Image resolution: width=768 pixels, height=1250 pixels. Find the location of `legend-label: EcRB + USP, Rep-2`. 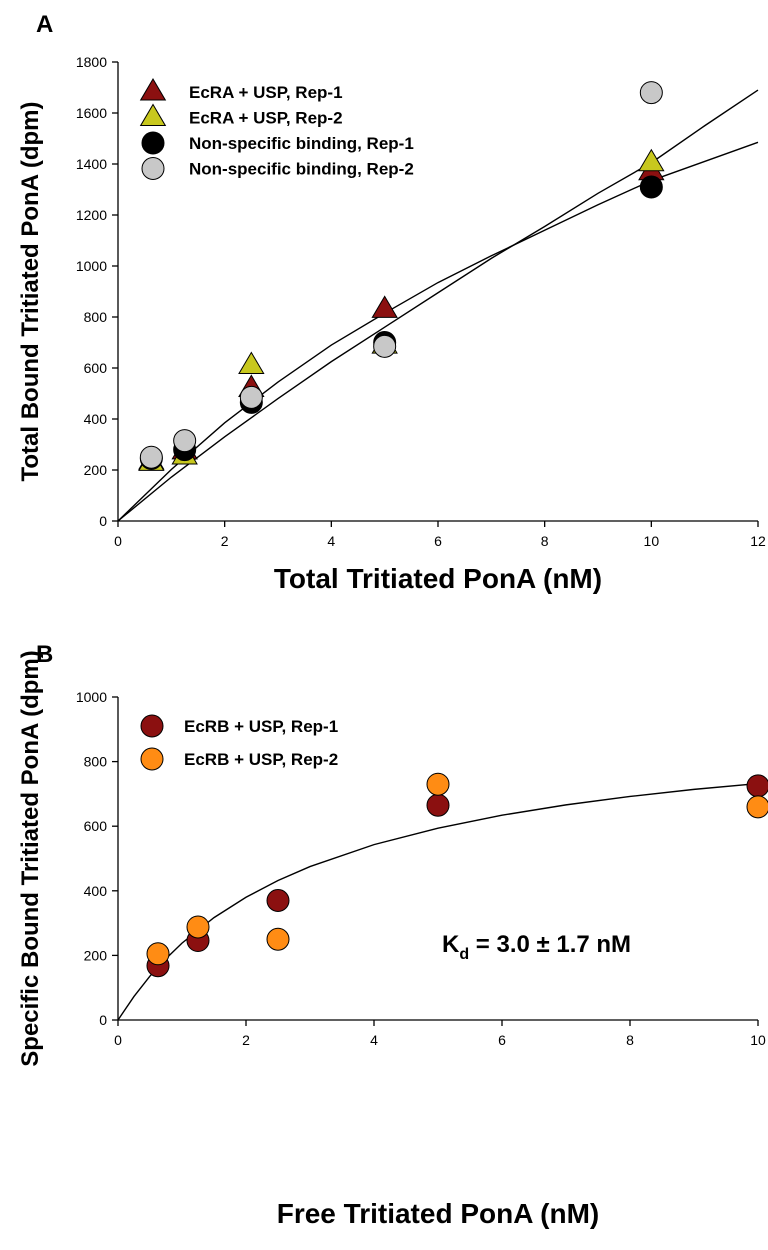

legend-label: EcRB + USP, Rep-2 is located at coordinates (261, 759).